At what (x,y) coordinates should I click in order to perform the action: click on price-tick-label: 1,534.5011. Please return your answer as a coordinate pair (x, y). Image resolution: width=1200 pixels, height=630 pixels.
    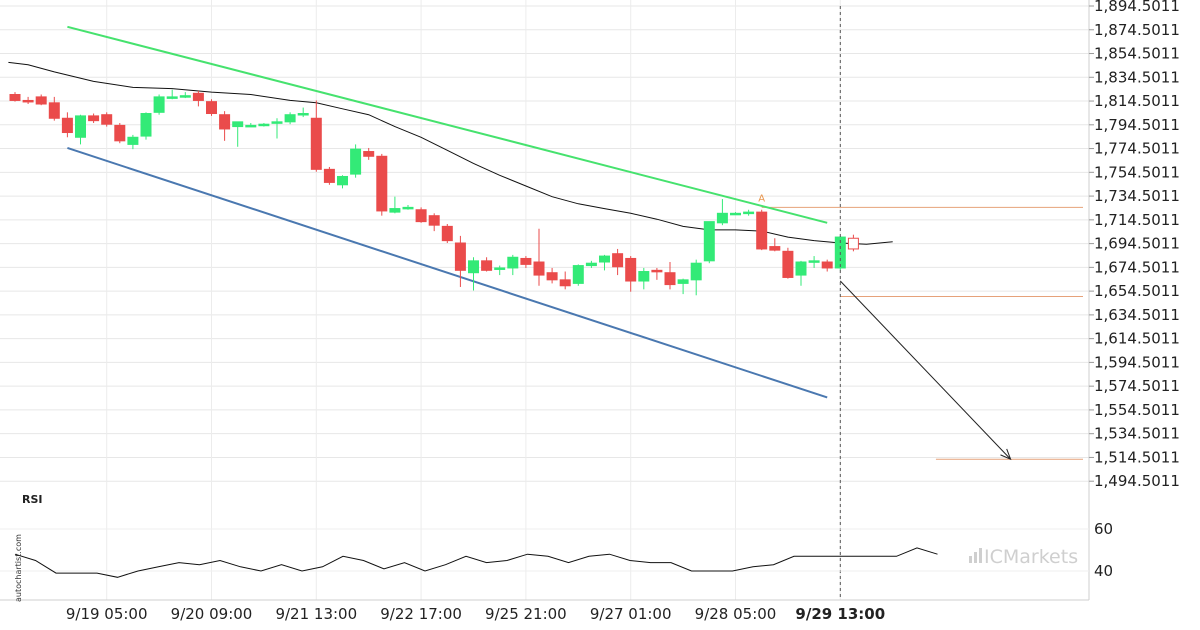
    Looking at the image, I should click on (1137, 434).